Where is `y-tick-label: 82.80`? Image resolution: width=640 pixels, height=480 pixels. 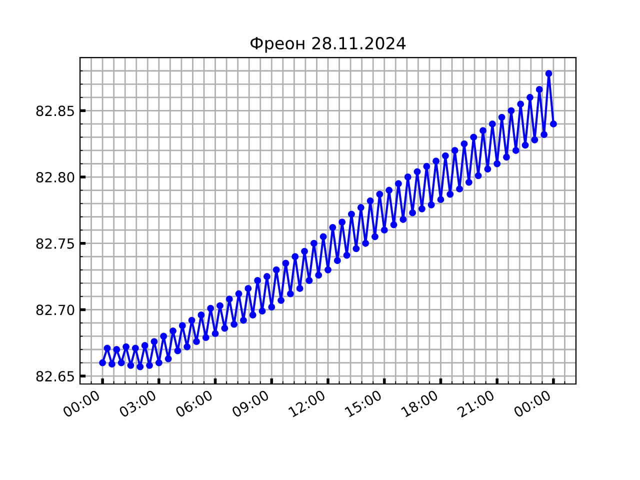 y-tick-label: 82.80 is located at coordinates (55, 177).